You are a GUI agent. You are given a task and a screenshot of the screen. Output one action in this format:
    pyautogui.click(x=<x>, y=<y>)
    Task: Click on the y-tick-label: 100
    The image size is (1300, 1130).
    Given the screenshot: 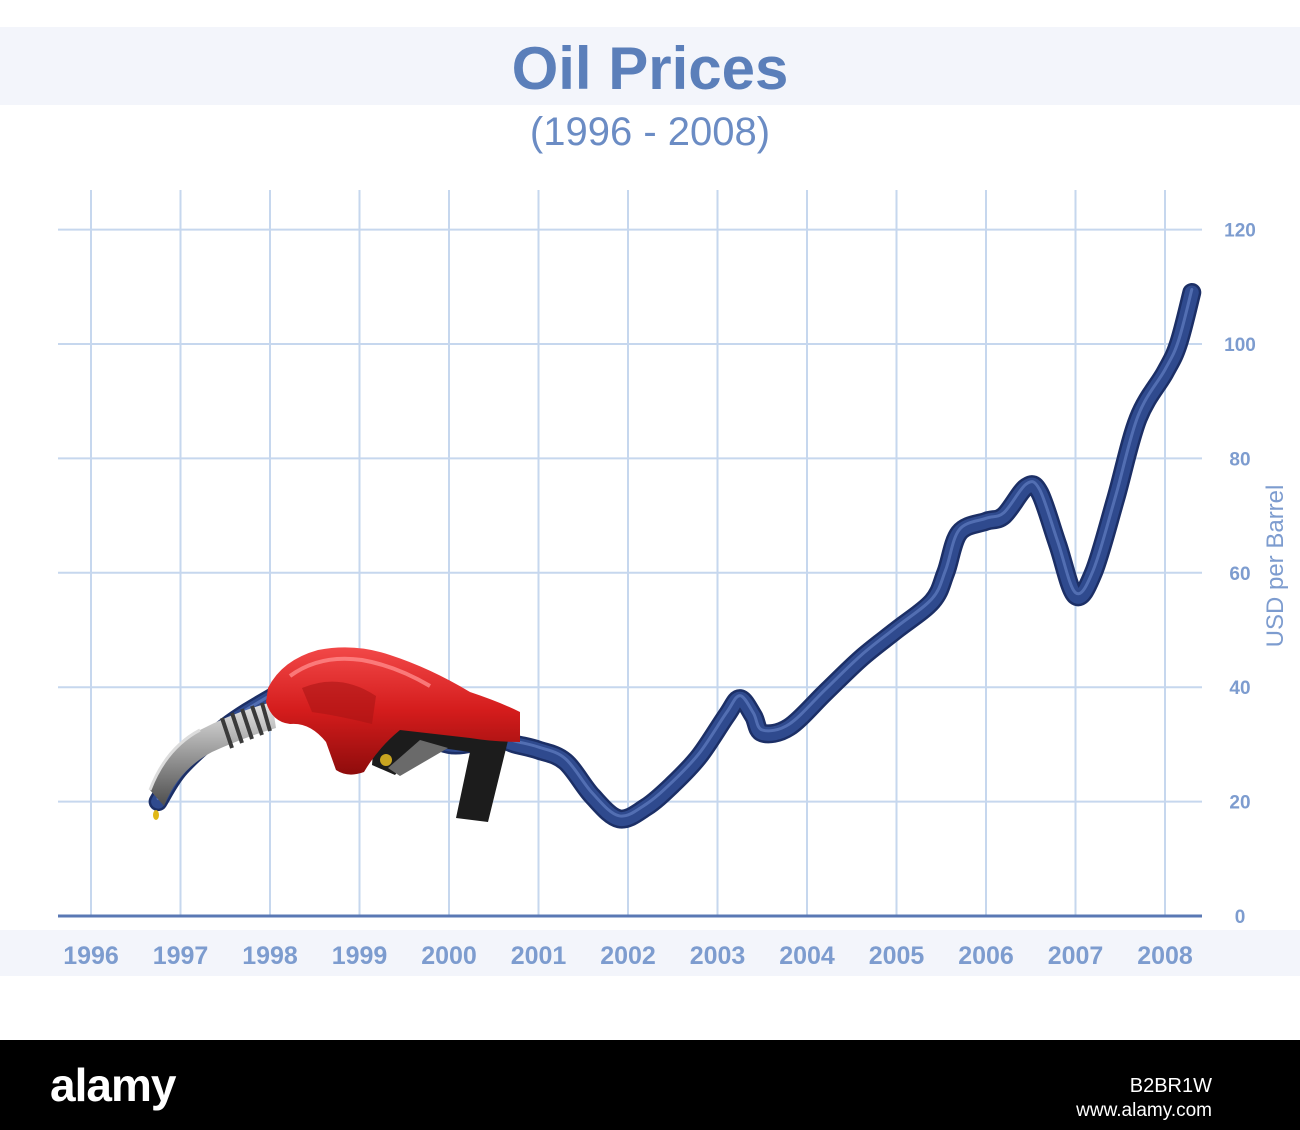 What is the action you would take?
    pyautogui.click(x=1240, y=345)
    